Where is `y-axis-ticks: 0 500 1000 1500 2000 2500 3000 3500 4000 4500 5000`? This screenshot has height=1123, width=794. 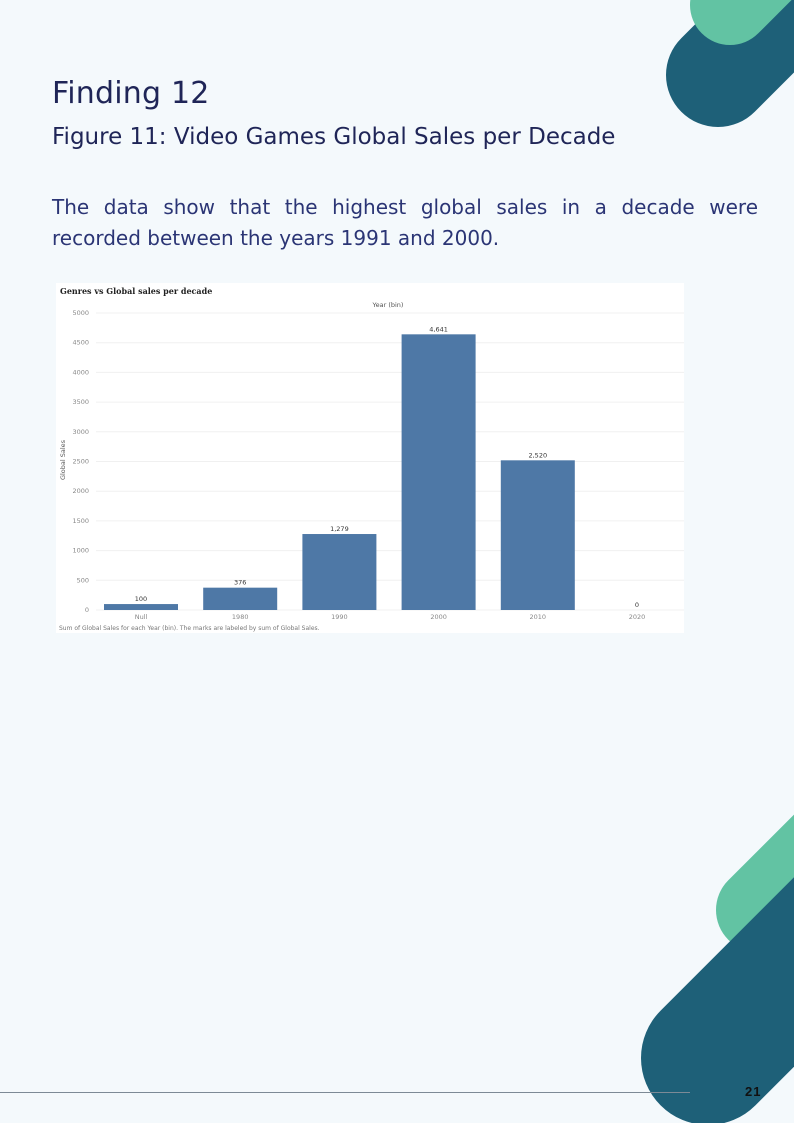 y-axis-ticks: 0 500 1000 1500 2000 2500 3000 3500 4000 4500 5000 is located at coordinates (80, 461).